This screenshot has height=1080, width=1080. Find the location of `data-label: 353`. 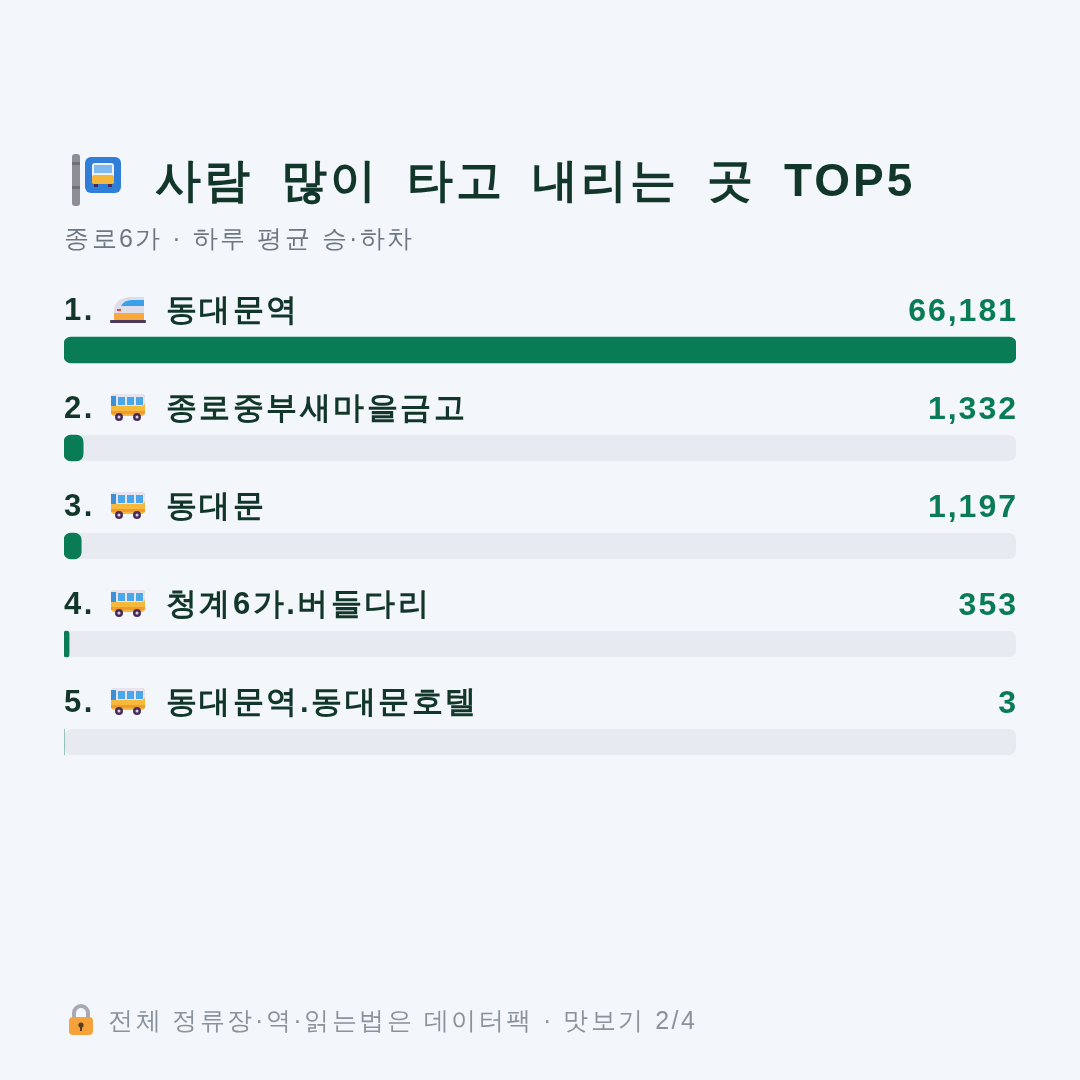

data-label: 353 is located at coordinates (988, 604).